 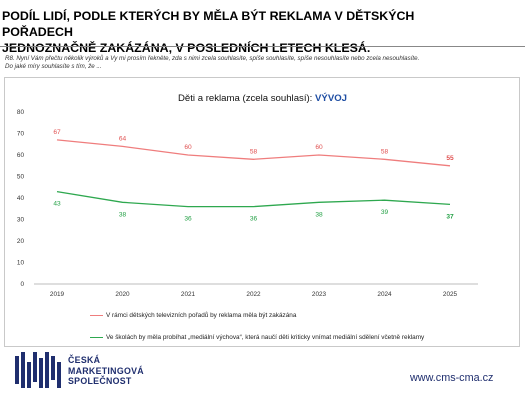 What do you see at coordinates (319, 147) in the screenshot?
I see `data-label-series-1-2023: 60` at bounding box center [319, 147].